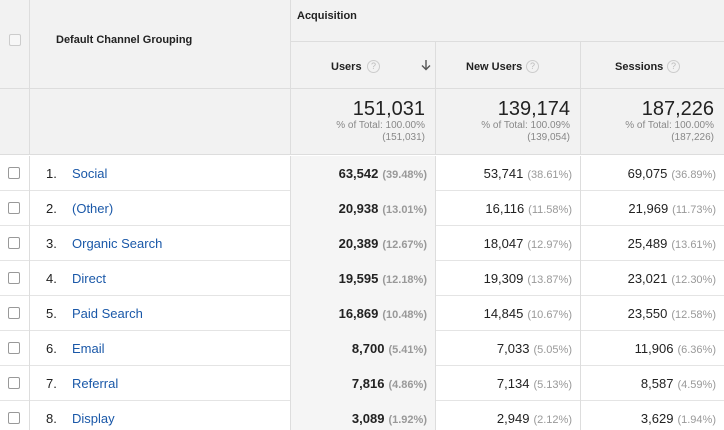  I want to click on users-cell: 20,938 (13.01%), so click(363, 208).